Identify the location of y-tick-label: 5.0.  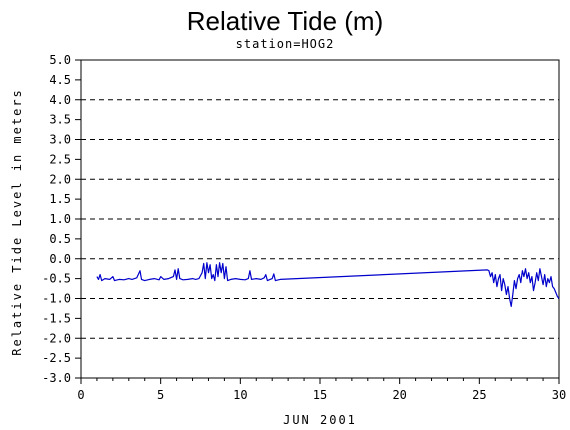
(60, 60).